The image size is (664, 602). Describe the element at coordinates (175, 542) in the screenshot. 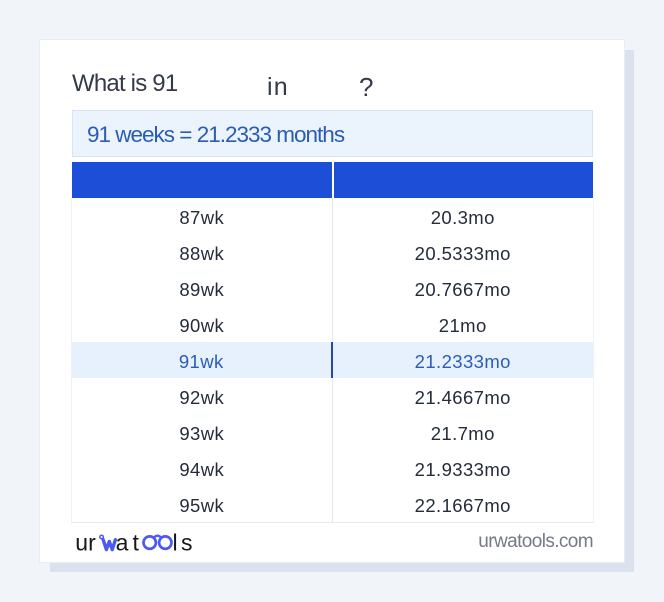

I see `svg-text: l` at that location.